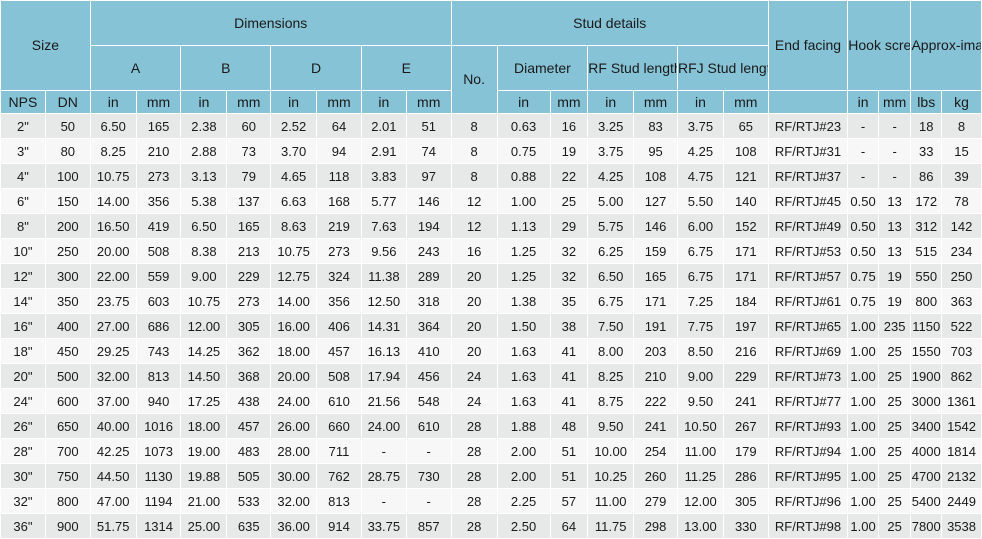 This screenshot has width=982, height=539. What do you see at coordinates (961, 276) in the screenshot?
I see `table-cell: 250` at bounding box center [961, 276].